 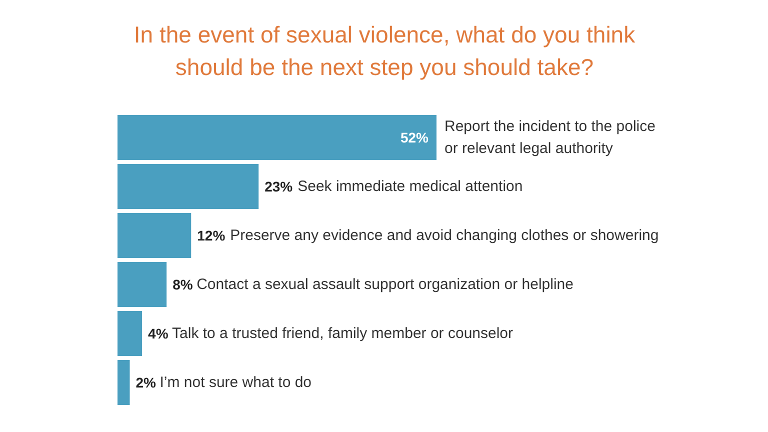 What do you see at coordinates (550, 138) in the screenshot?
I see `y-tick-label: Report the incident to the police or relevant legal authority` at bounding box center [550, 138].